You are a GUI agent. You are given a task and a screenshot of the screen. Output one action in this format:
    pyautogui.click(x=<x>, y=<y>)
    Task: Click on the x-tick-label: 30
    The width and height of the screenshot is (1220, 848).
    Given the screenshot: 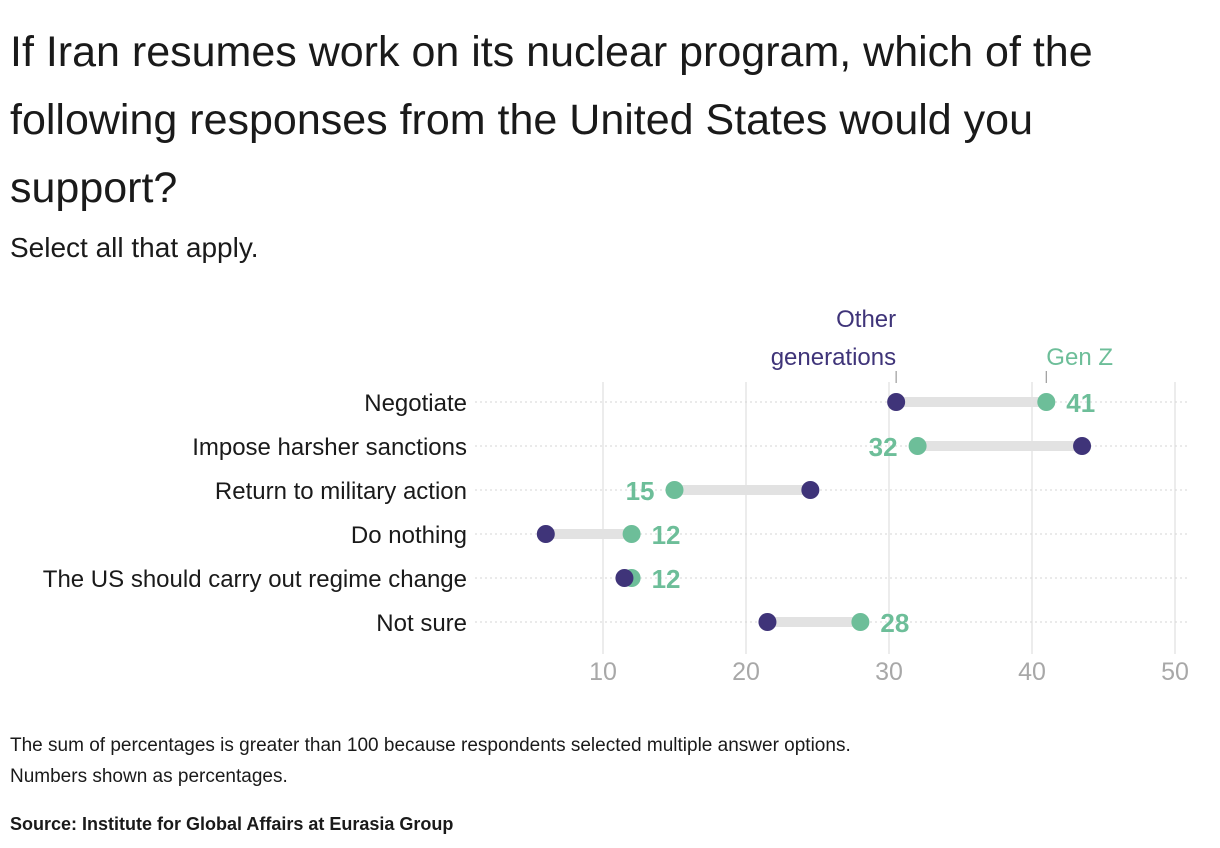 What is the action you would take?
    pyautogui.click(x=889, y=672)
    